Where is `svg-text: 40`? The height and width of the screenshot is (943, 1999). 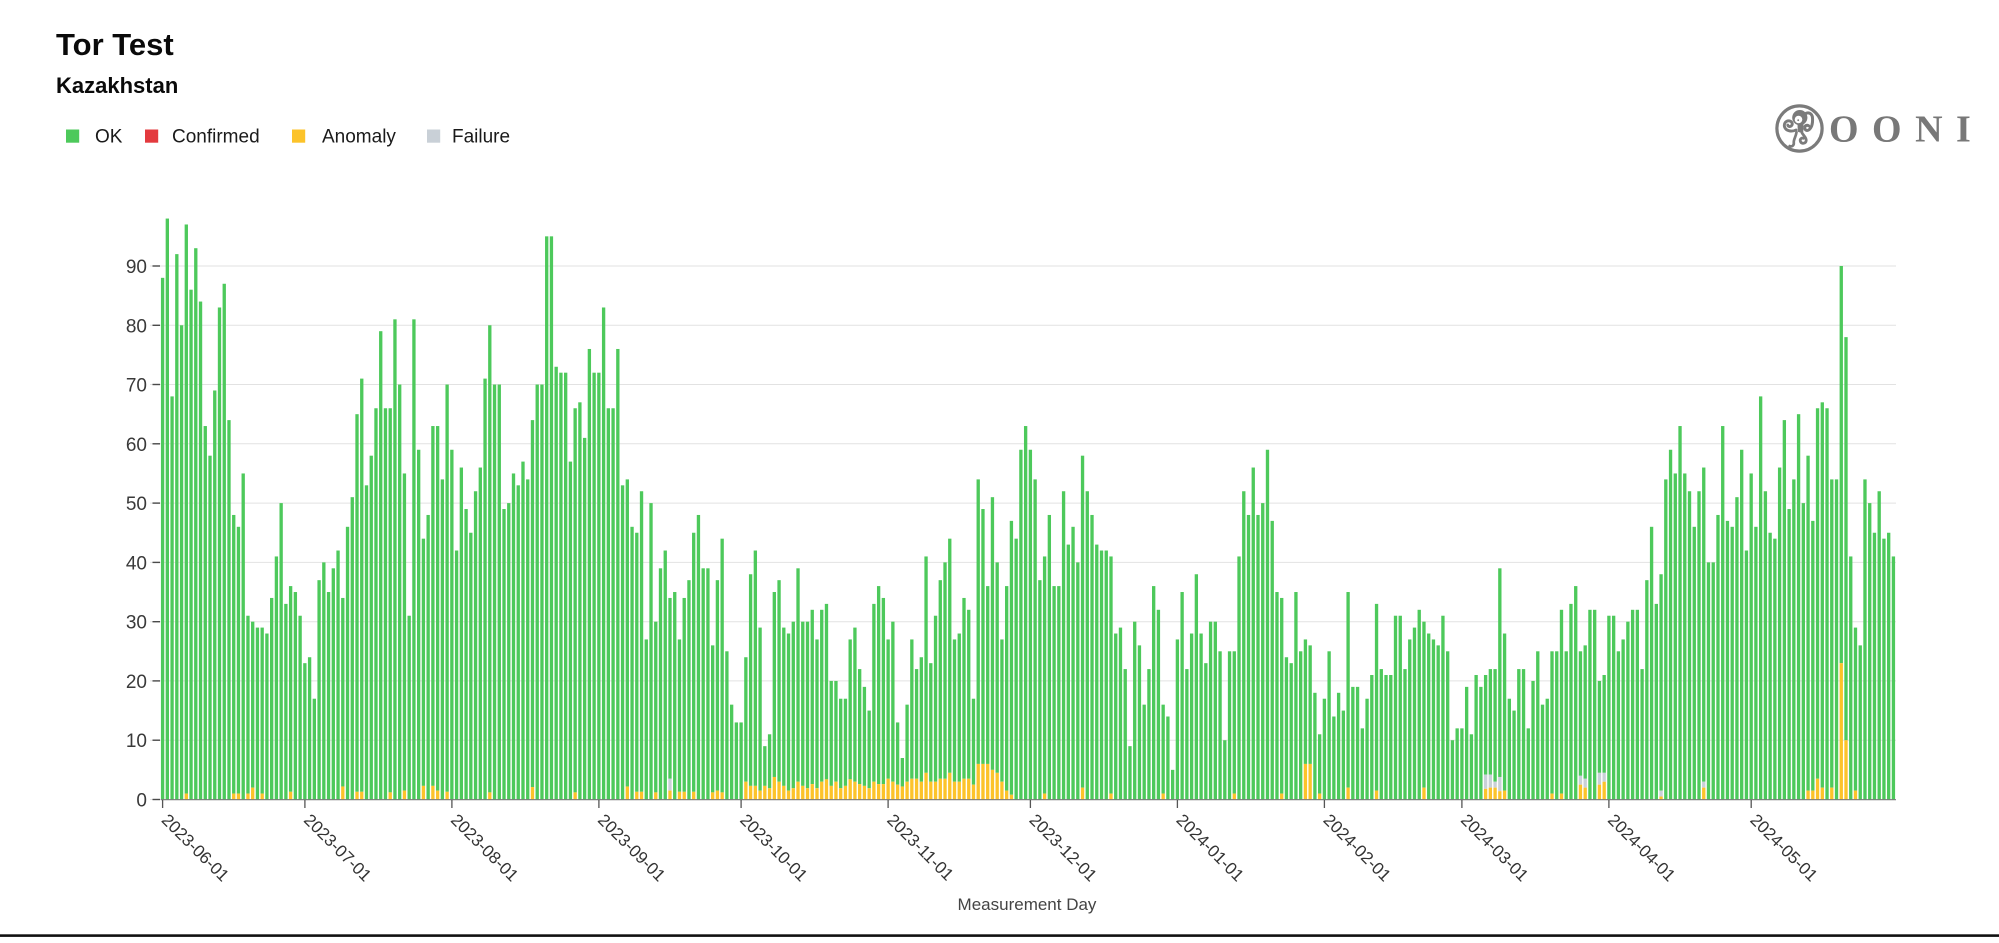 svg-text: 40 is located at coordinates (136, 563).